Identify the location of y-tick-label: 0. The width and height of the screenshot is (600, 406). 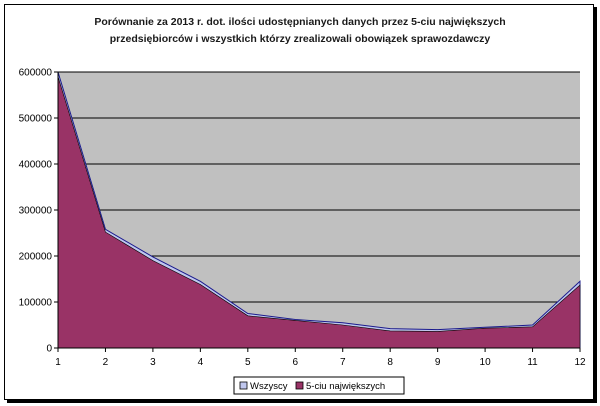
(49, 349).